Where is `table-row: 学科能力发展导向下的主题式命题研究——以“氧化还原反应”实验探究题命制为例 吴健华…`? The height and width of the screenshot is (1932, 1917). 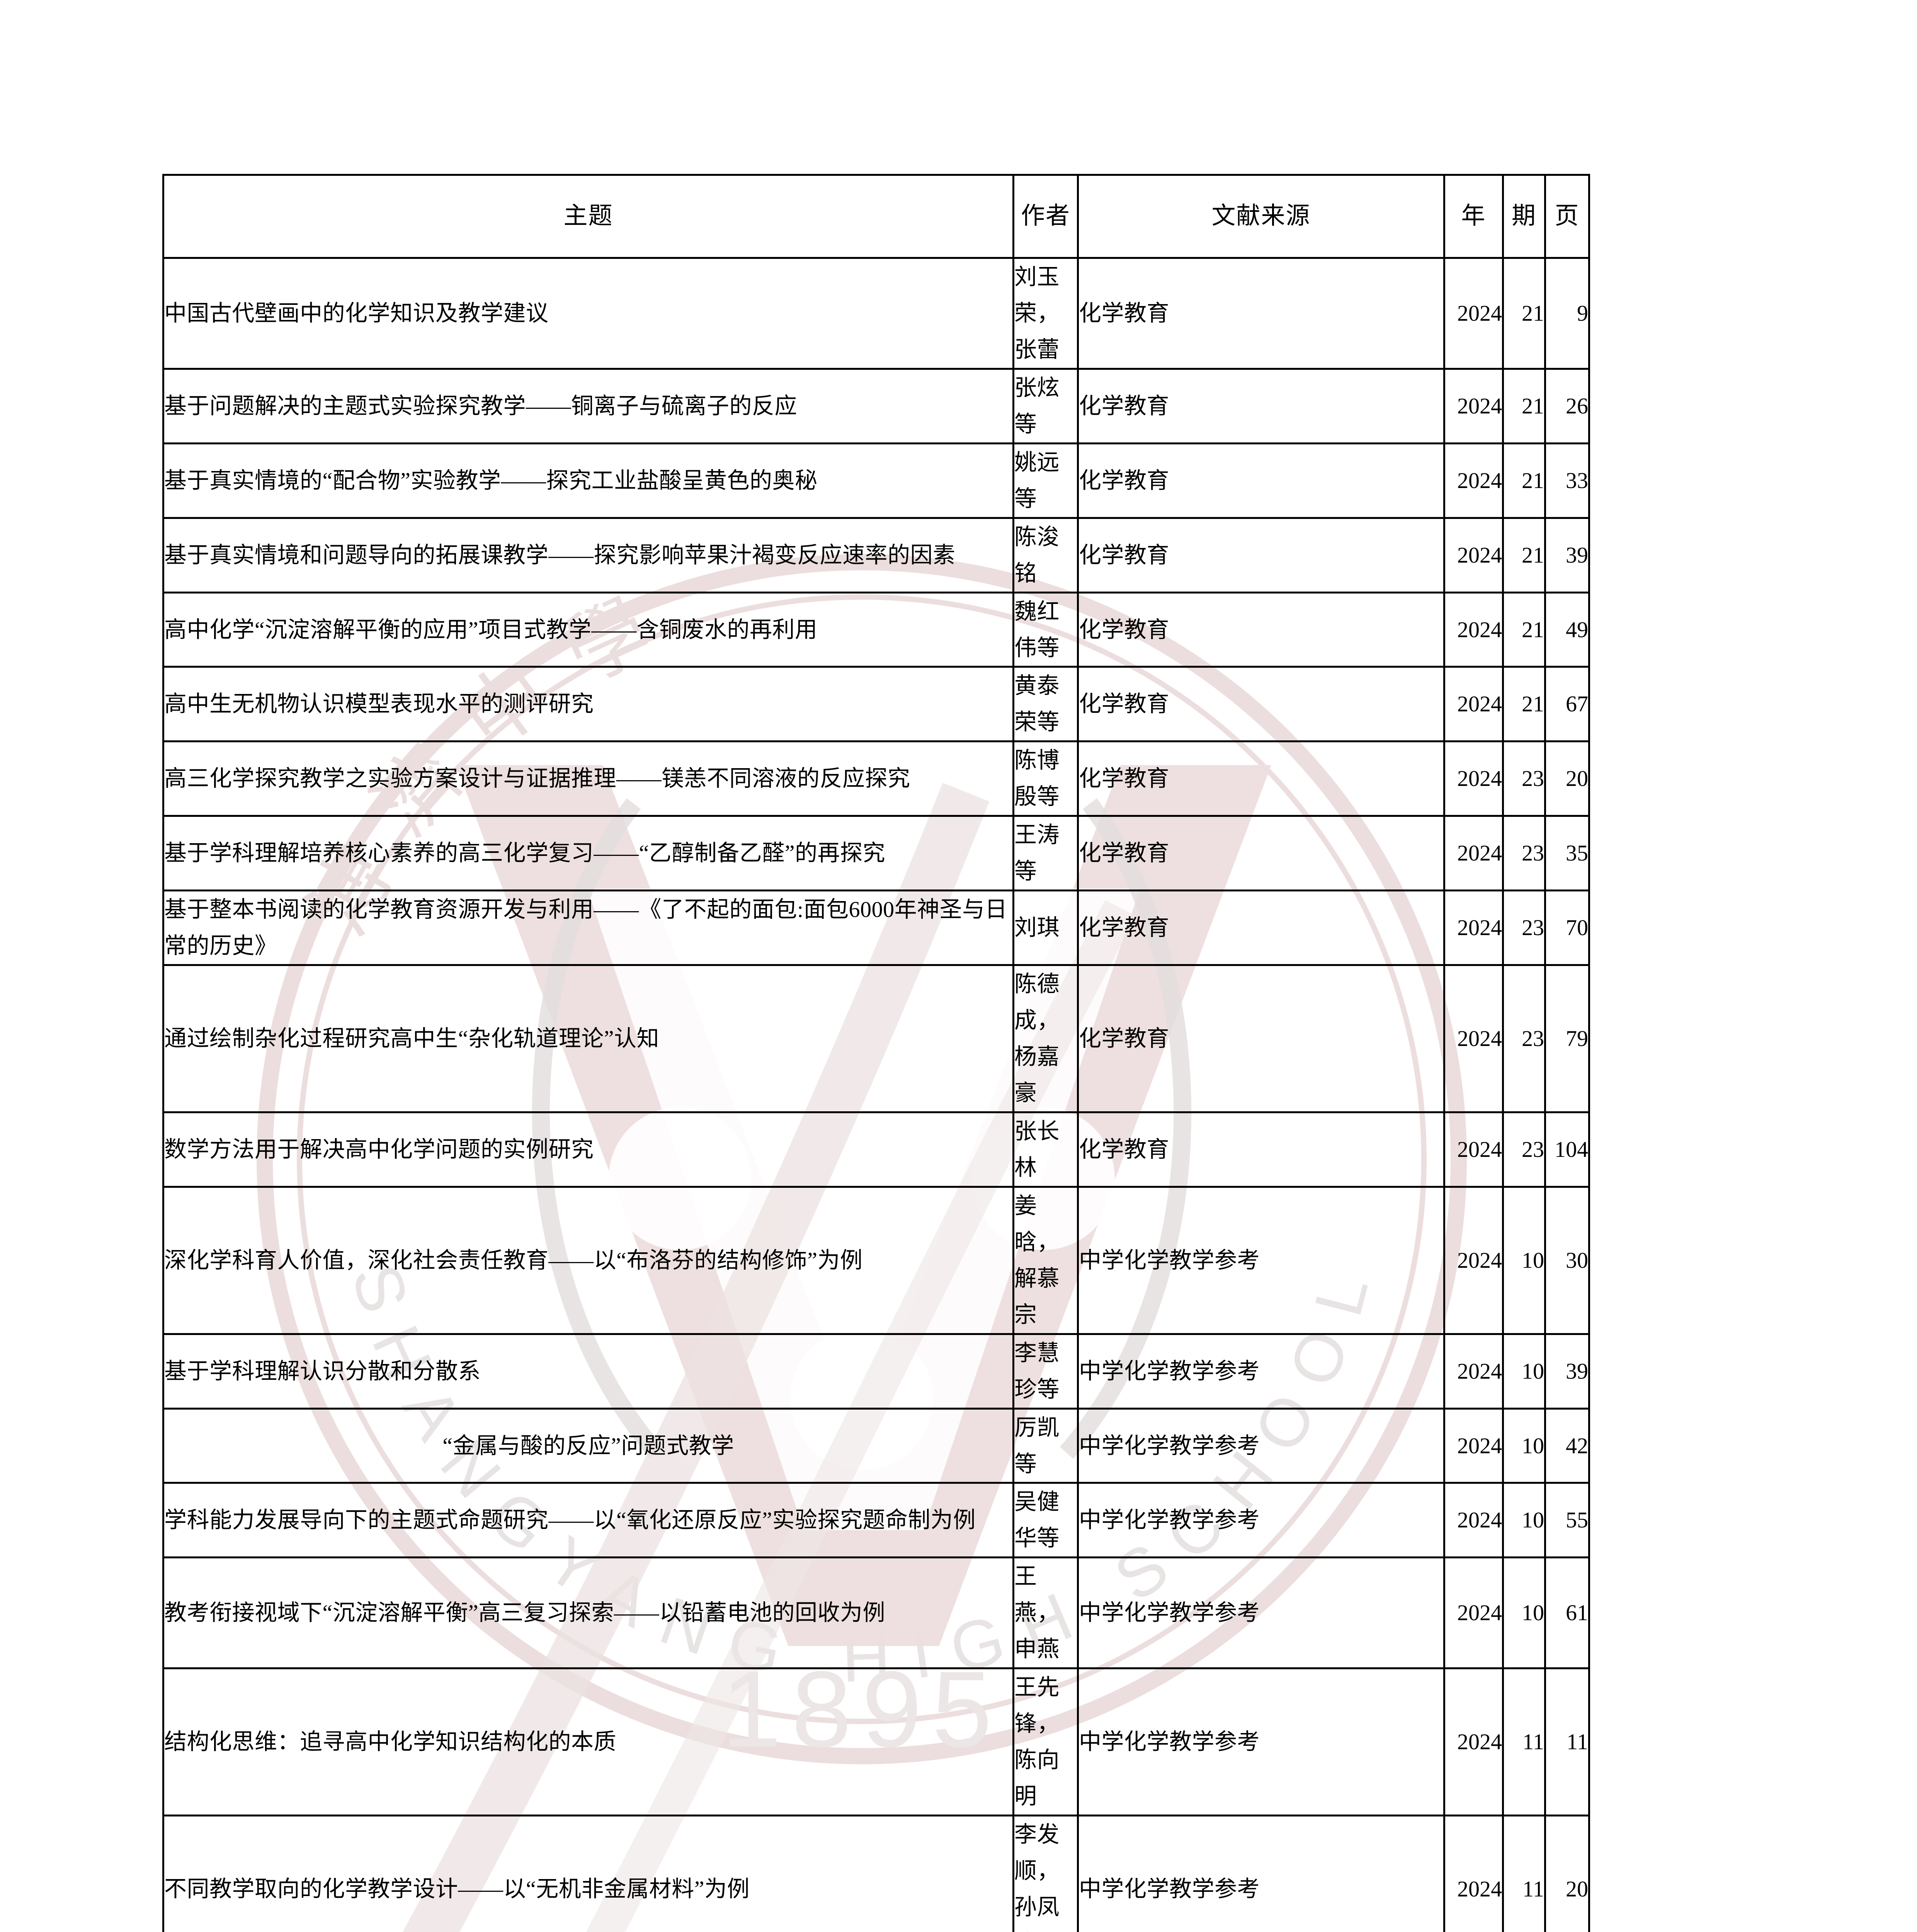
table-row: 学科能力发展导向下的主题式命题研究——以“氧化还原反应”实验探究题命制为例 吴健华… is located at coordinates (876, 1520).